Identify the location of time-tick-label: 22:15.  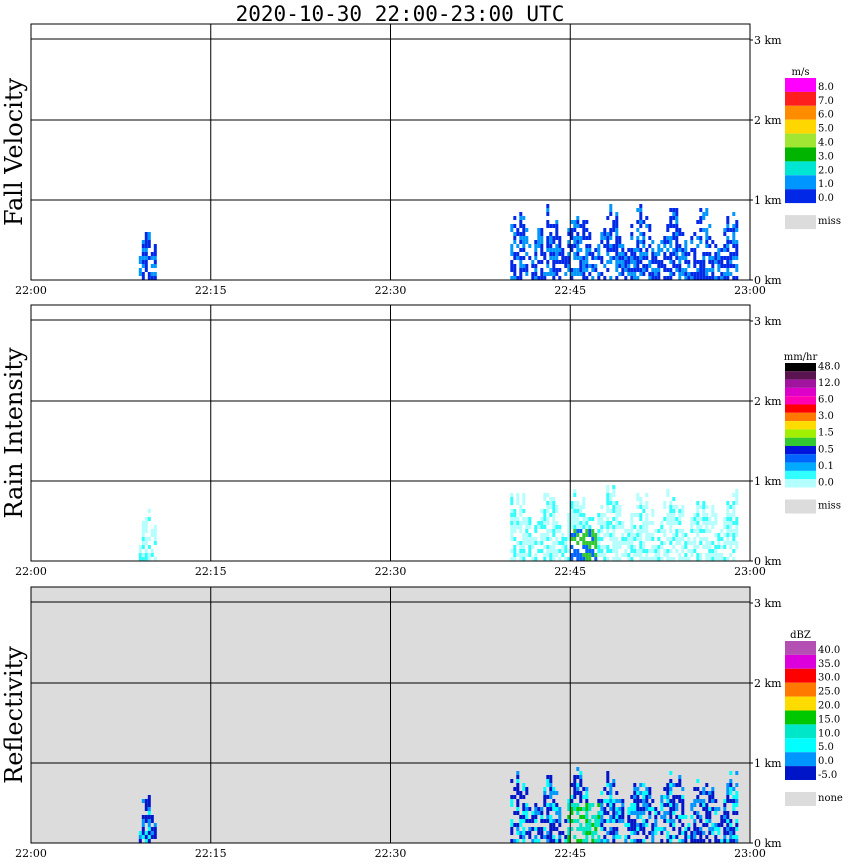
(211, 290).